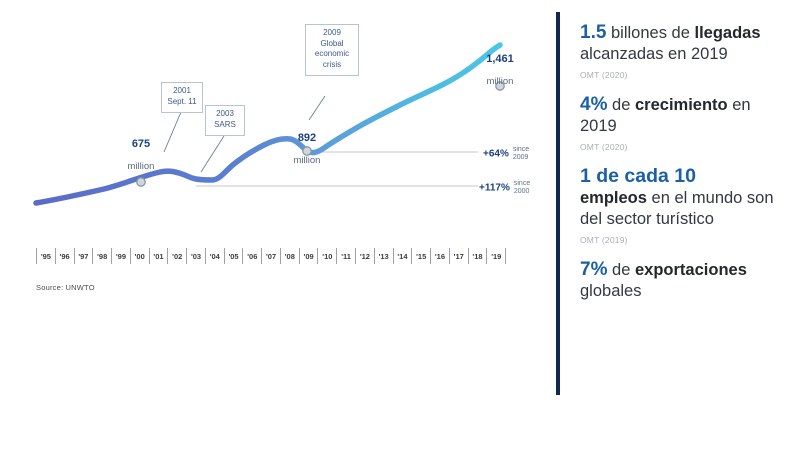  I want to click on chart-source-note: Source: UNWTO, so click(65, 287).